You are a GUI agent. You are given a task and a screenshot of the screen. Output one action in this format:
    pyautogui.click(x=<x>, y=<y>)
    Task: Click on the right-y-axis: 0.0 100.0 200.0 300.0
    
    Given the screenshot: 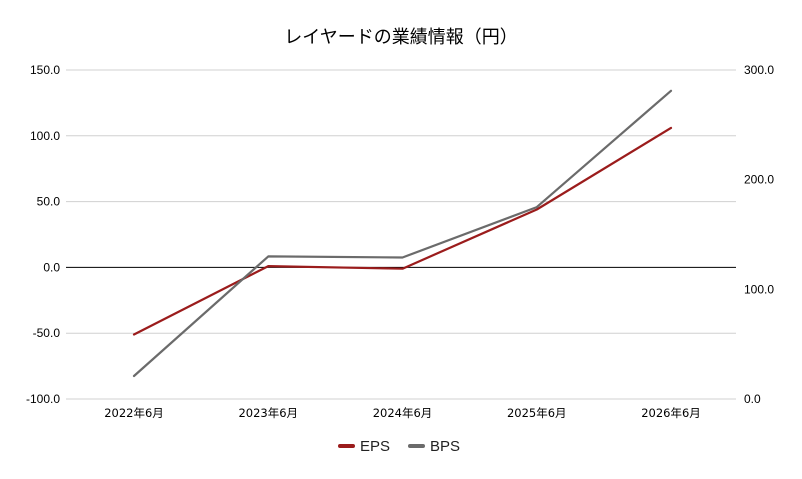 What is the action you would take?
    pyautogui.click(x=759, y=234)
    